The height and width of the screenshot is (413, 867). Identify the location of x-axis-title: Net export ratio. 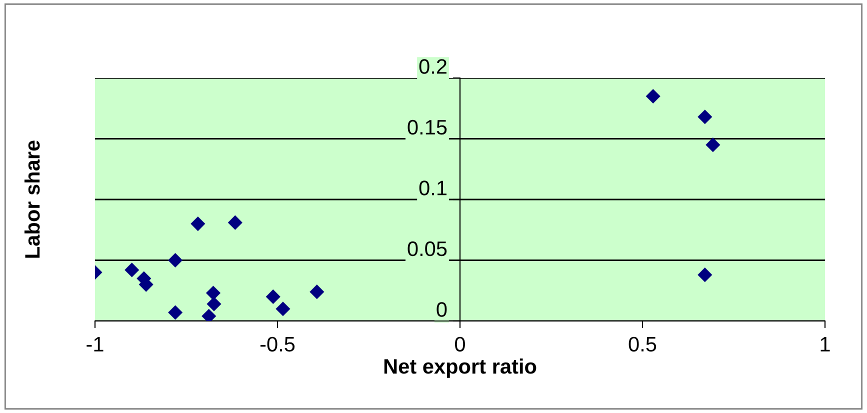
(460, 368).